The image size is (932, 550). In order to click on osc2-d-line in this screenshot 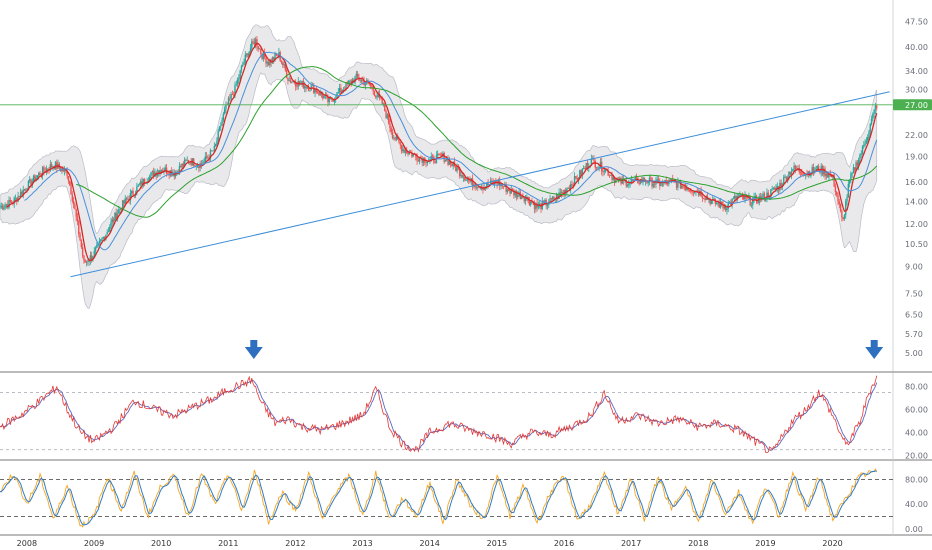, I will do `click(438, 498)`.